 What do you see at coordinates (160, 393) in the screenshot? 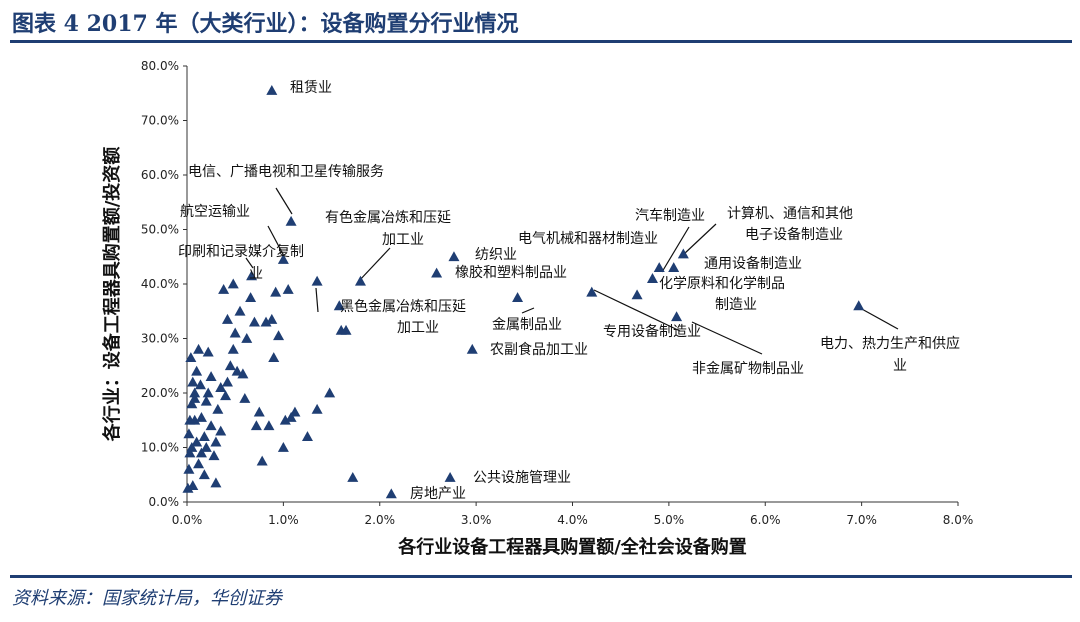
I see `y-tick-label: 20.0%` at bounding box center [160, 393].